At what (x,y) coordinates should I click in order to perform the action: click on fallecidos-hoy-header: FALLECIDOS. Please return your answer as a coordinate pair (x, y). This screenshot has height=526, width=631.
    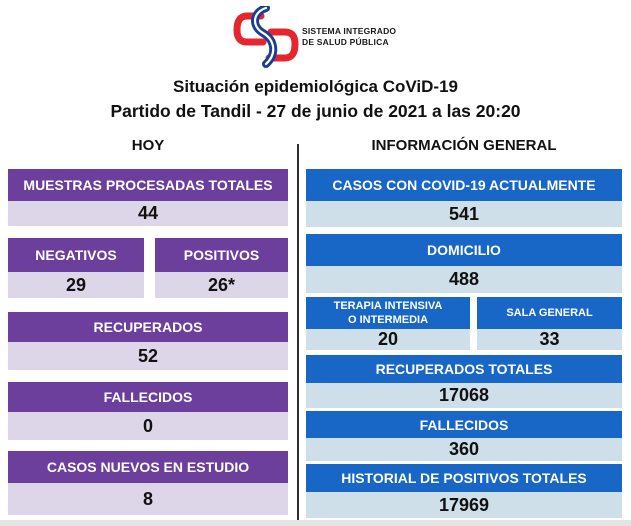
    Looking at the image, I should click on (148, 397).